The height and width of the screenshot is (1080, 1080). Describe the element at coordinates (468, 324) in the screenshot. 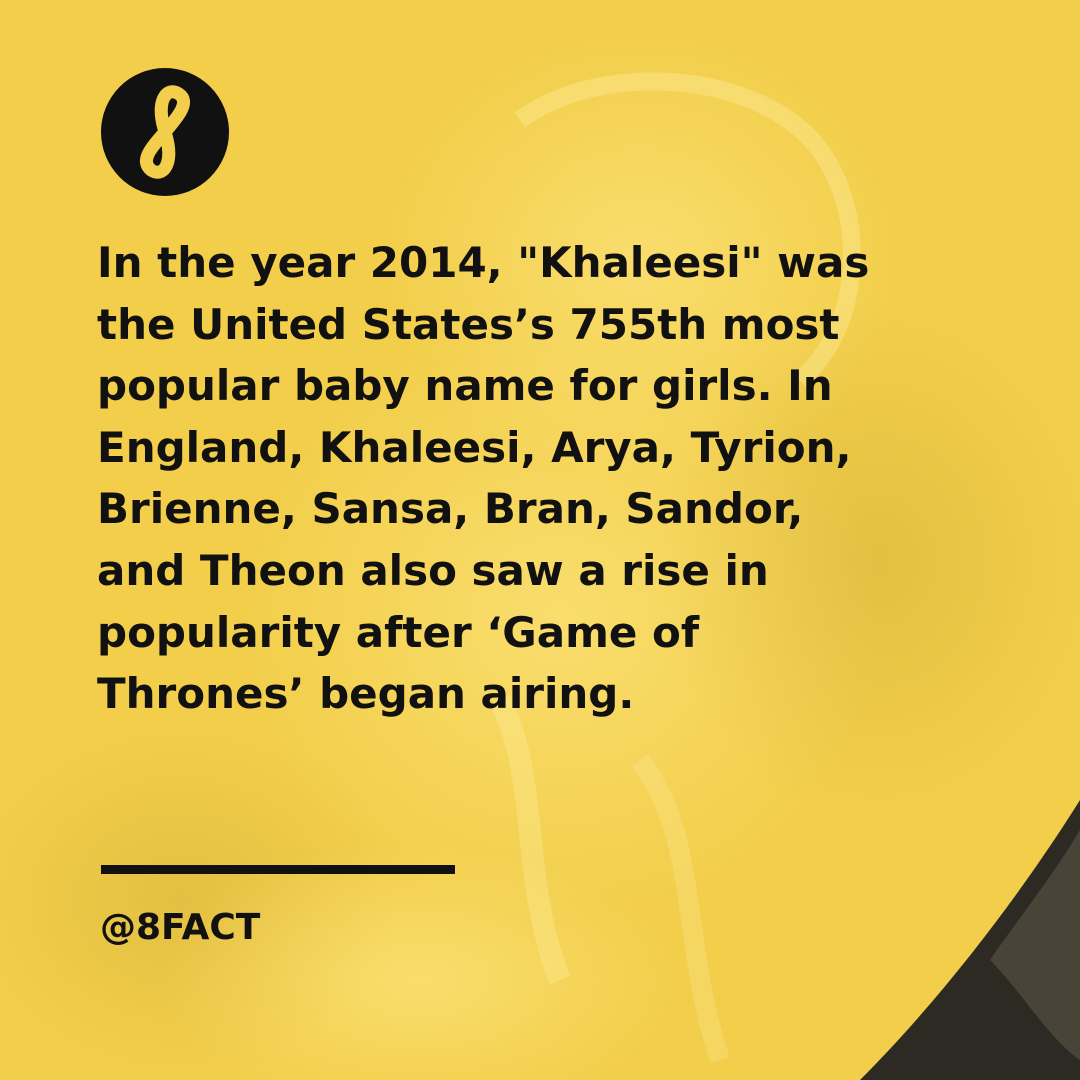

I see `fact-line: the United States’s 755th most` at that location.